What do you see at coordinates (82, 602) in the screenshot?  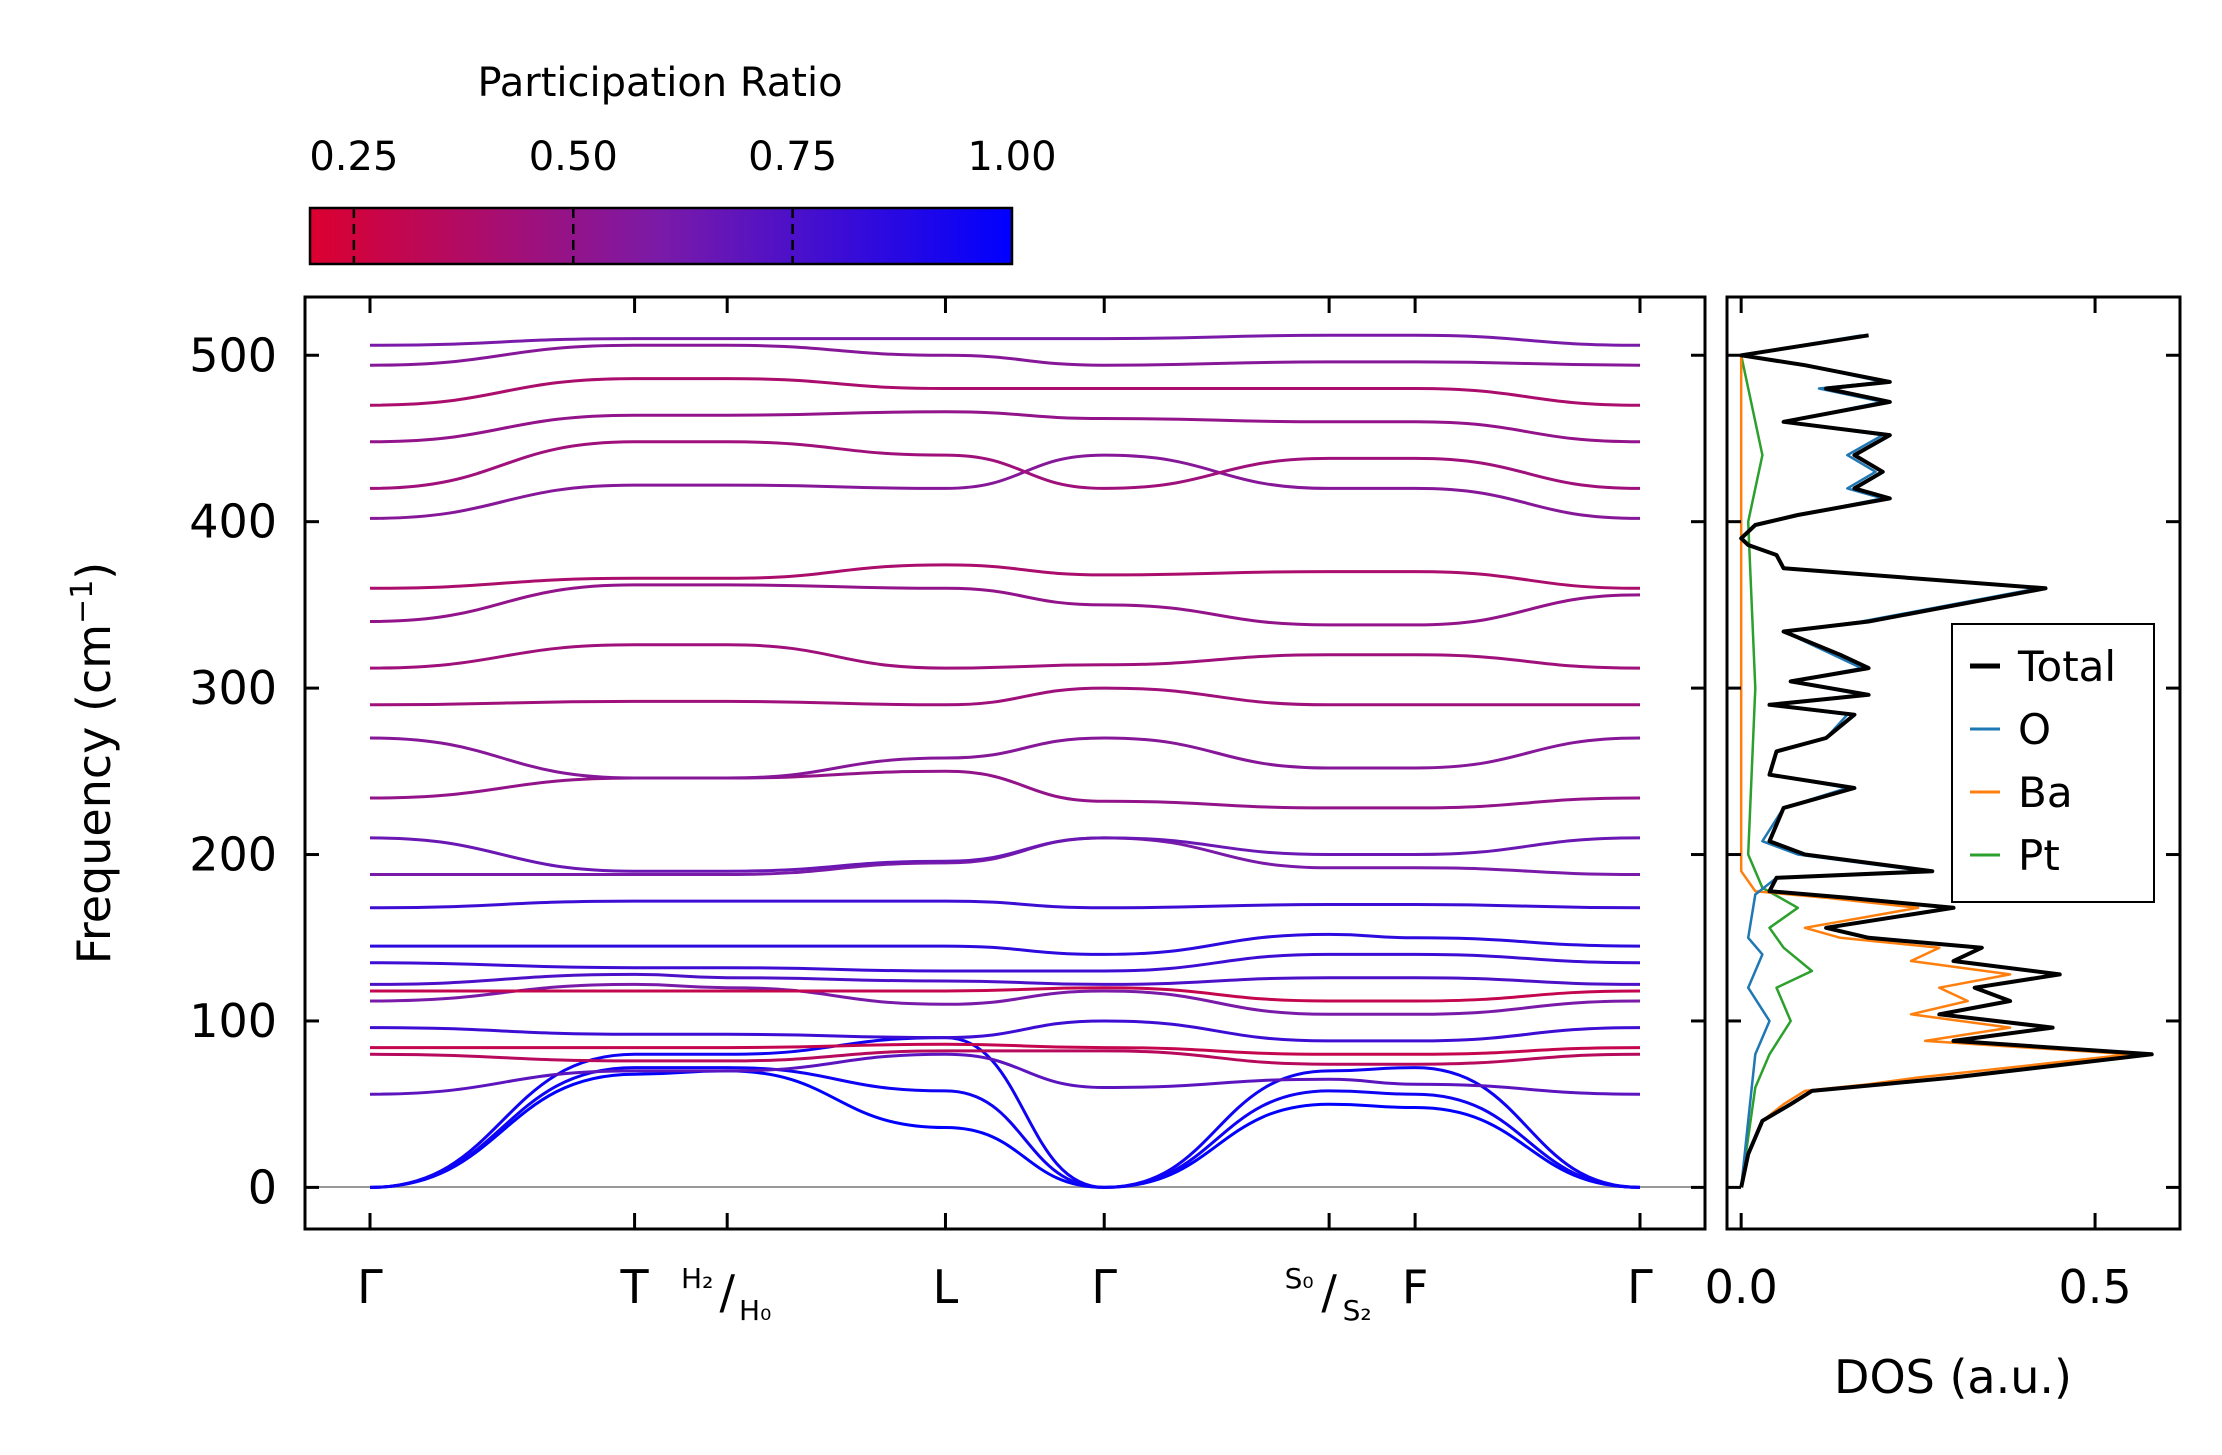 I see `y-axis-label-sup: −1` at bounding box center [82, 602].